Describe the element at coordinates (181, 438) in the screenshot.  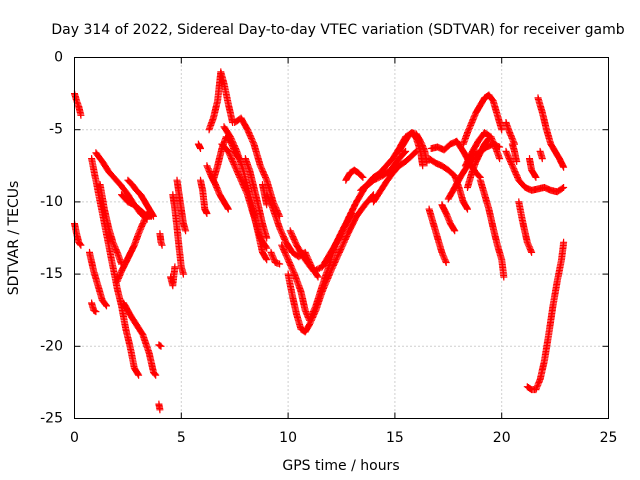
I see `x-tick-label: 5` at that location.